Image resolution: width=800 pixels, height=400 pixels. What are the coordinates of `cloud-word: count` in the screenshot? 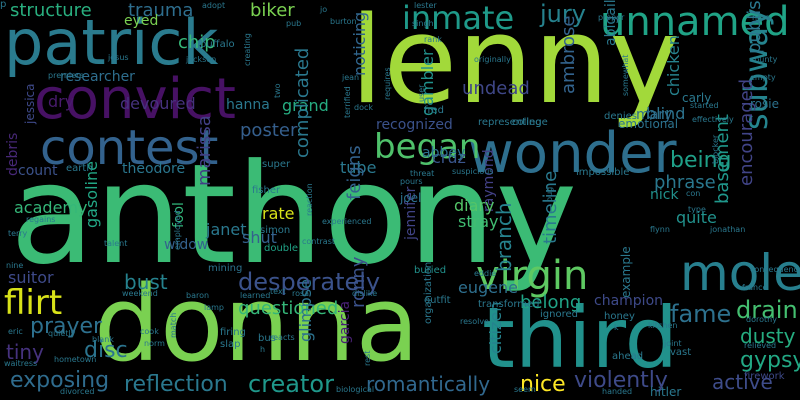 It's located at (38, 171).